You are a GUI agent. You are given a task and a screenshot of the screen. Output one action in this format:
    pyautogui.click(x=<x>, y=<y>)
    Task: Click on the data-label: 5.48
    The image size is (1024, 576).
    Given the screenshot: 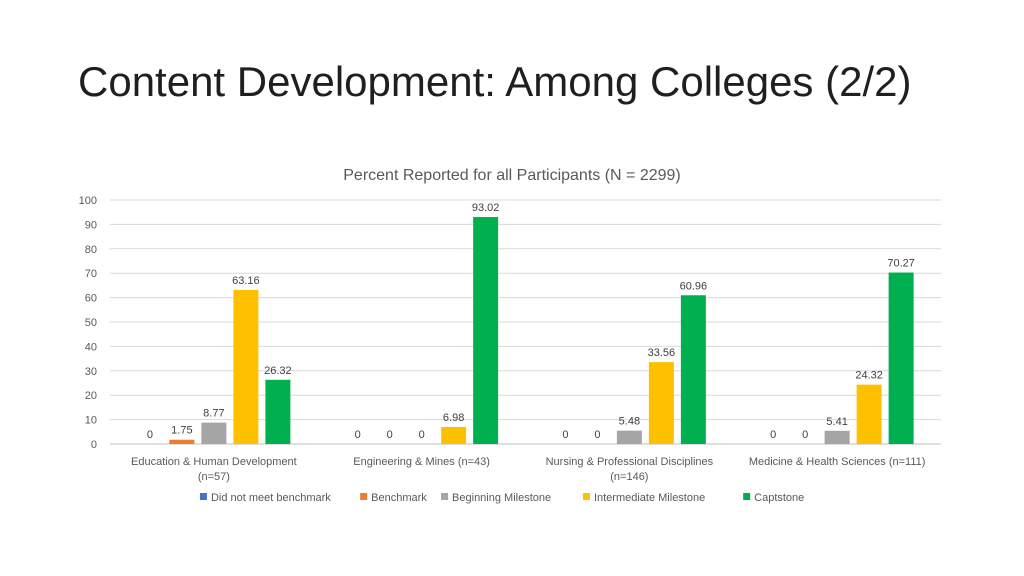 What is the action you would take?
    pyautogui.click(x=629, y=422)
    